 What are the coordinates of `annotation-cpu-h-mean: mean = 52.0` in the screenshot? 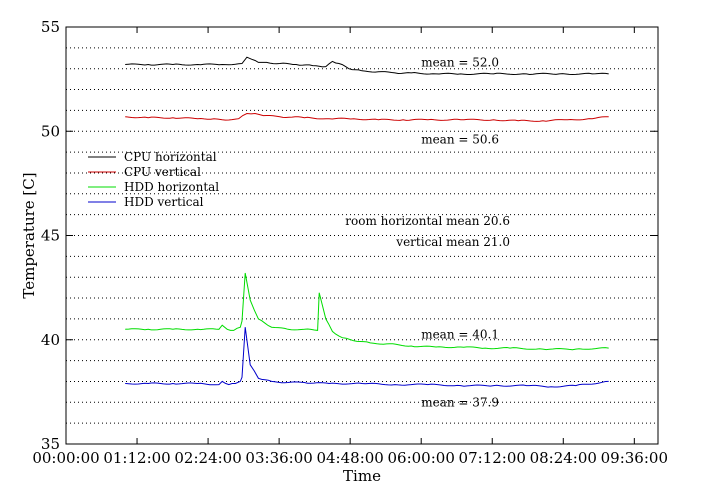 It's located at (460, 62).